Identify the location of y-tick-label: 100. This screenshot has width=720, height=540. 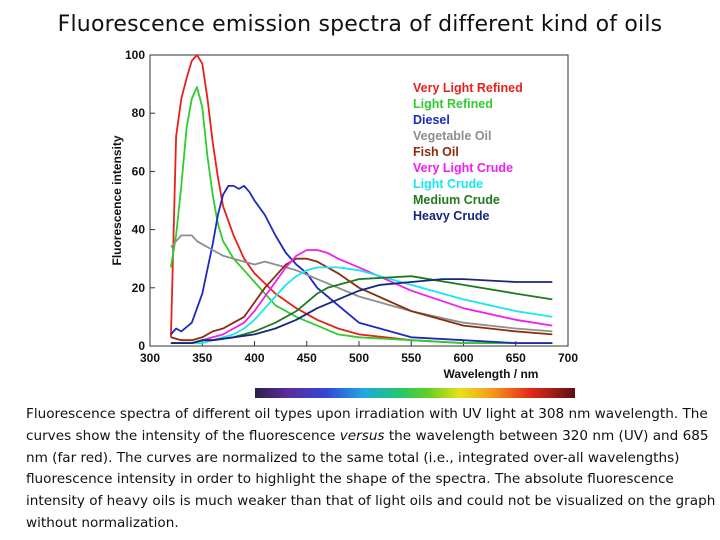
(135, 55).